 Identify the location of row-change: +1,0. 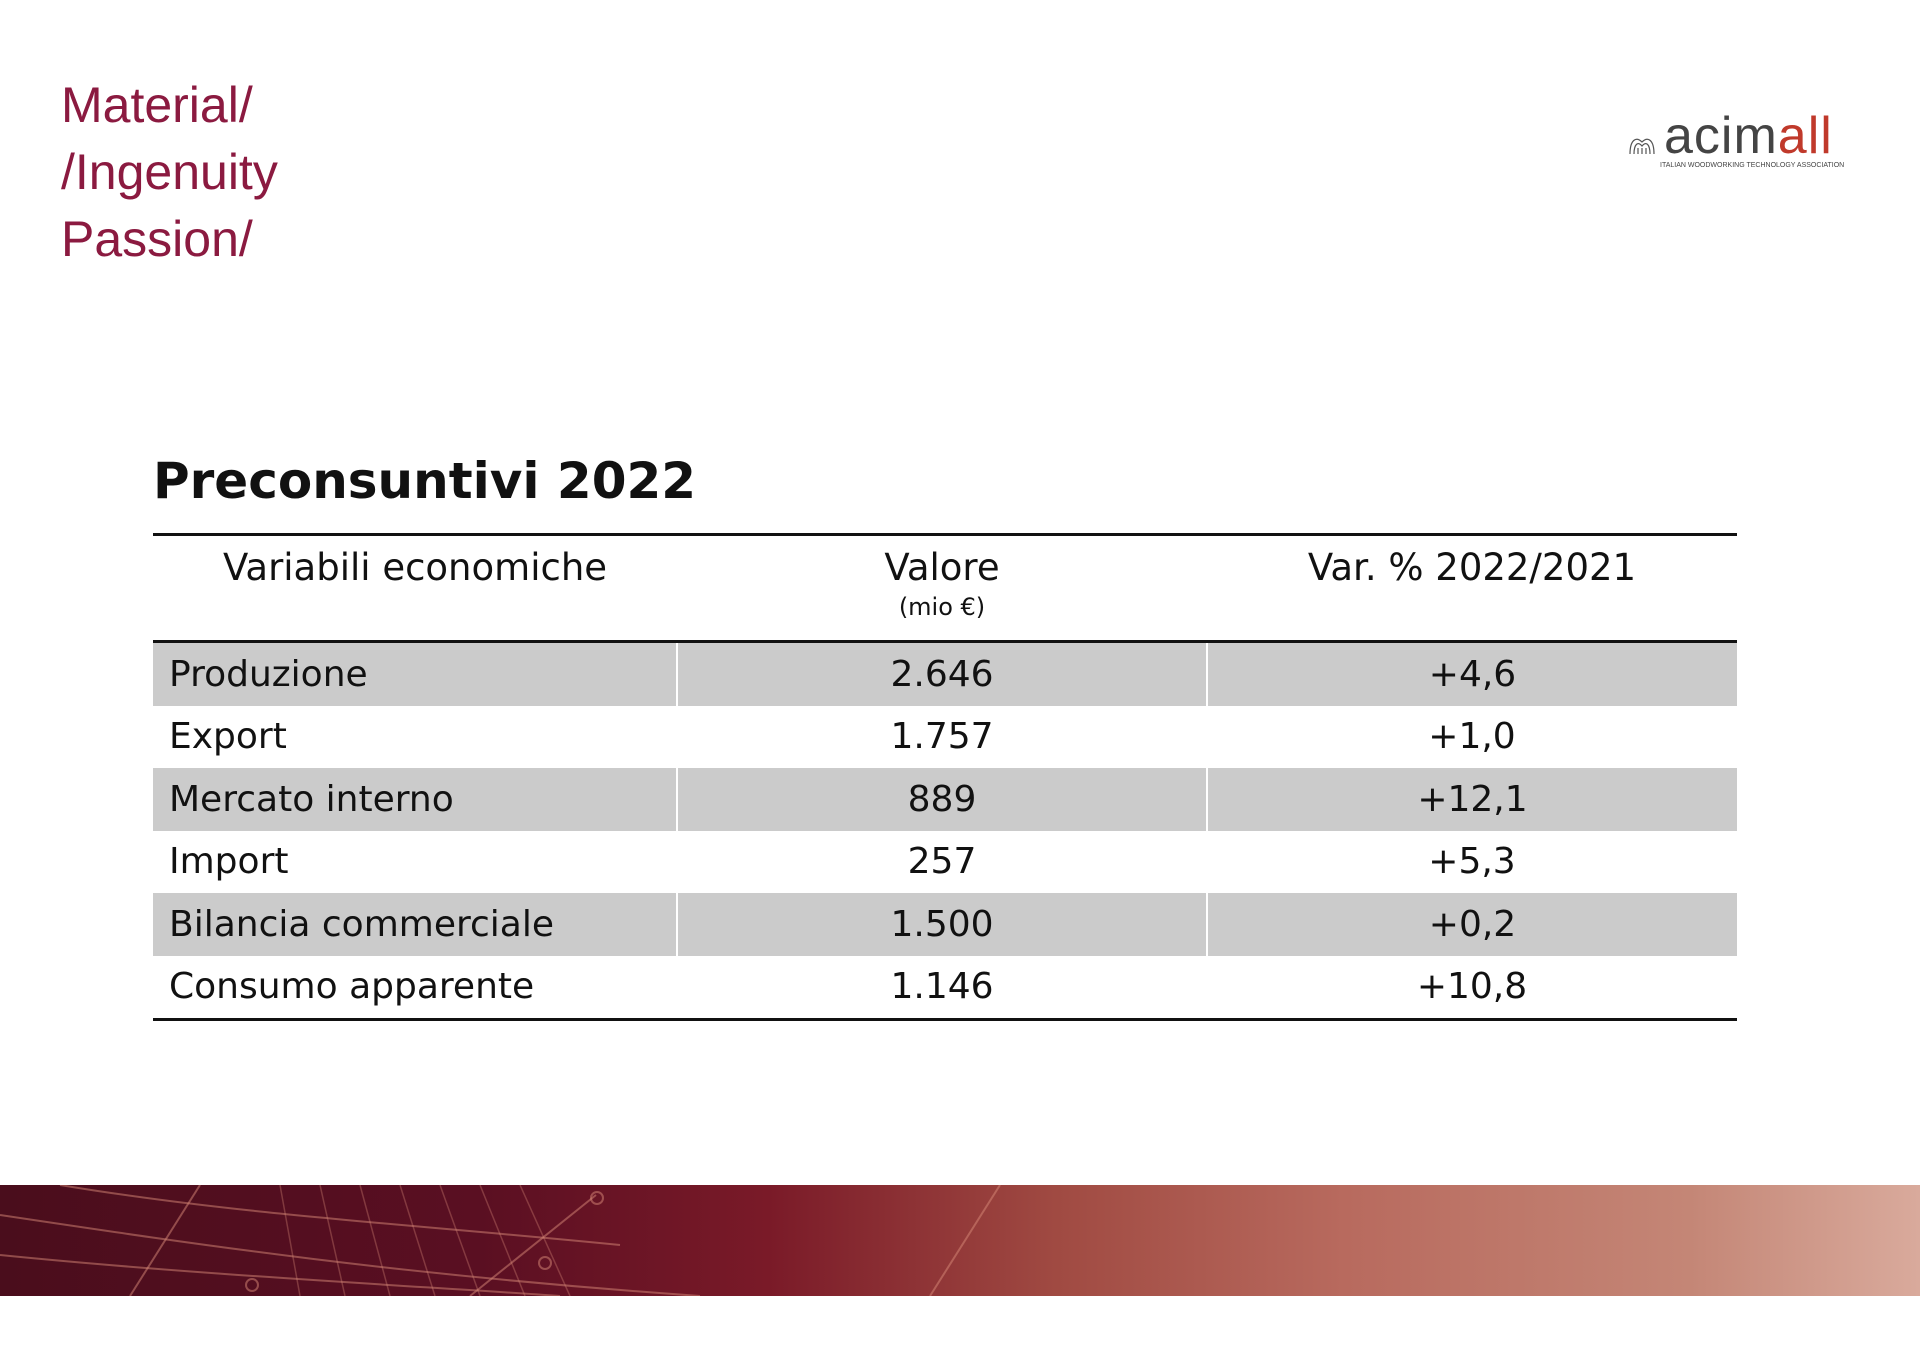
(1472, 737).